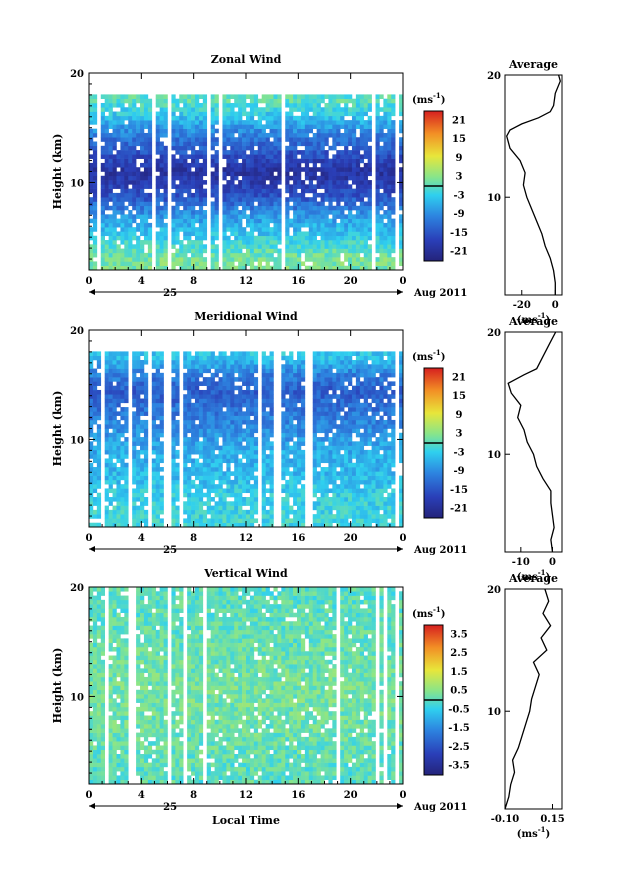 Image resolution: width=619 pixels, height=873 pixels. What do you see at coordinates (246, 316) in the screenshot?
I see `panel-title: Meridional Wind` at bounding box center [246, 316].